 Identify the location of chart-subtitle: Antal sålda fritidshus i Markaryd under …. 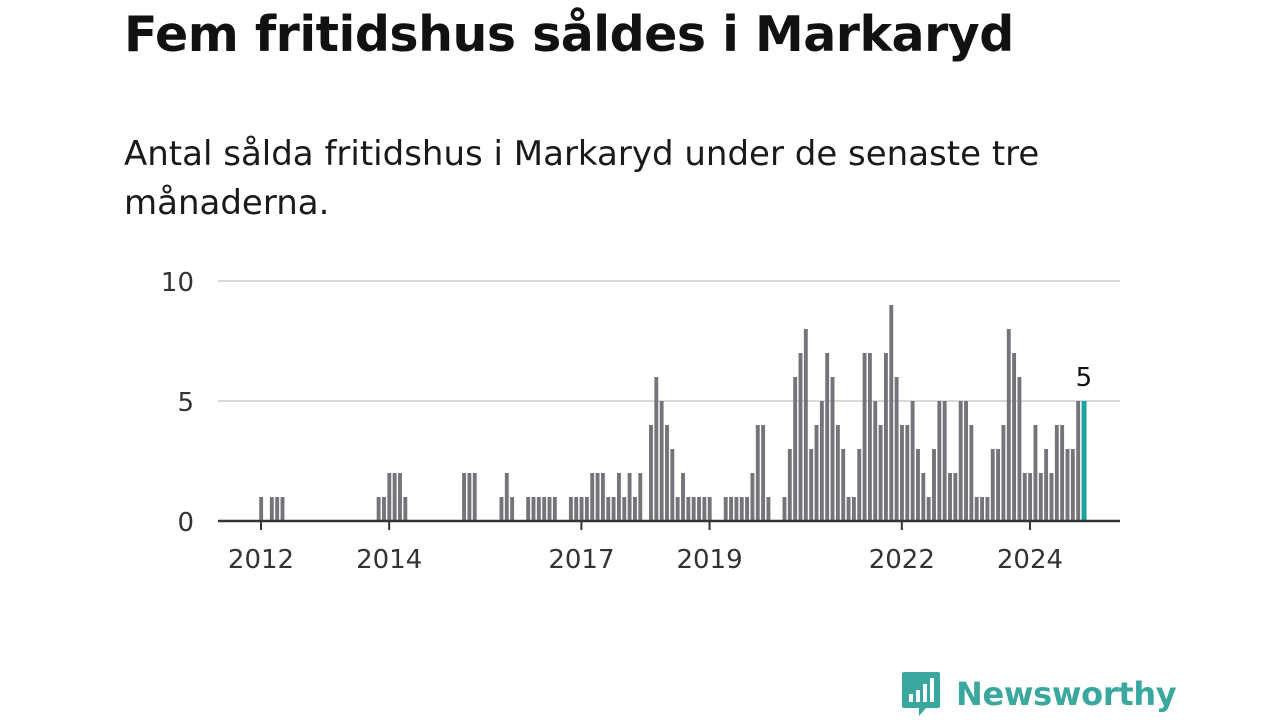
(582, 178).